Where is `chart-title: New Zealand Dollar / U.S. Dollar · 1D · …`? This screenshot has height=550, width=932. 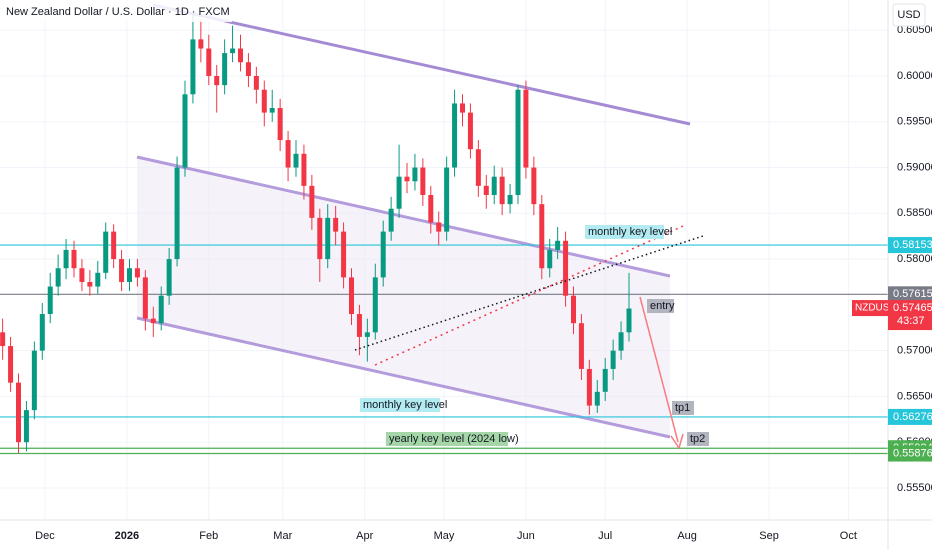 chart-title: New Zealand Dollar / U.S. Dollar · 1D · … is located at coordinates (118, 12).